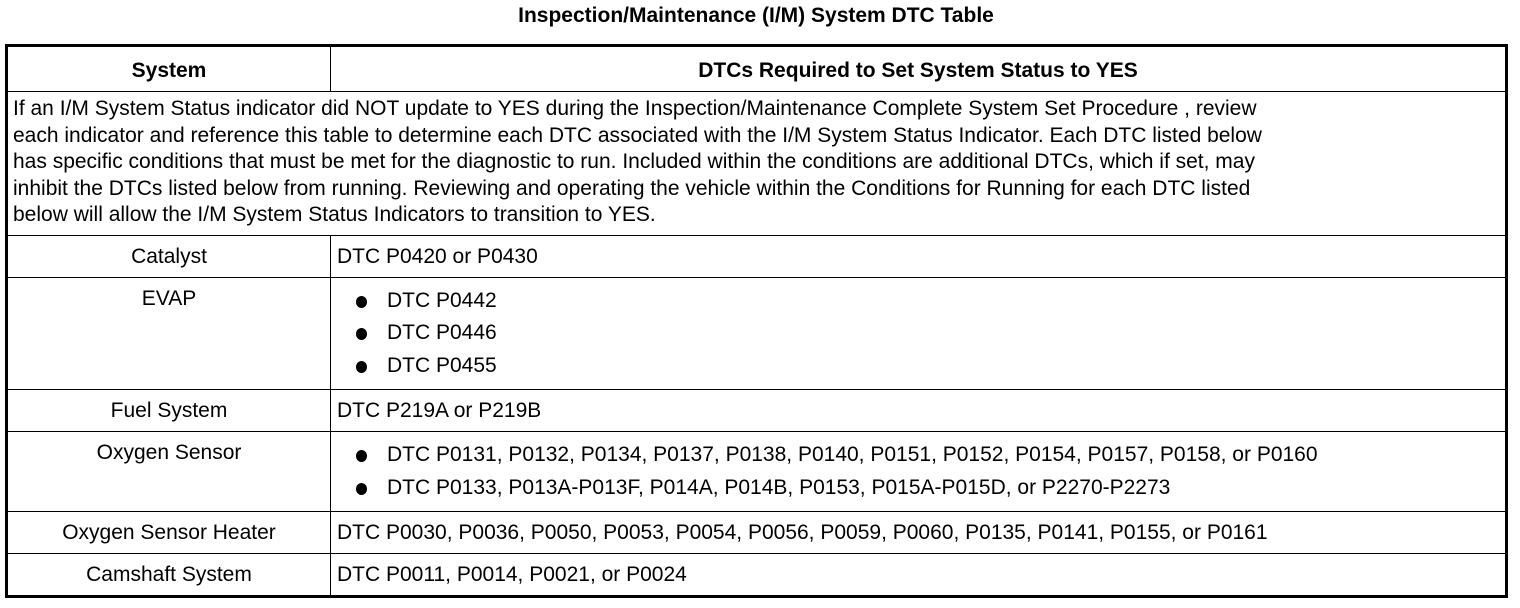  I want to click on dtcs-cell: DTC P0420 or P0430, so click(918, 256).